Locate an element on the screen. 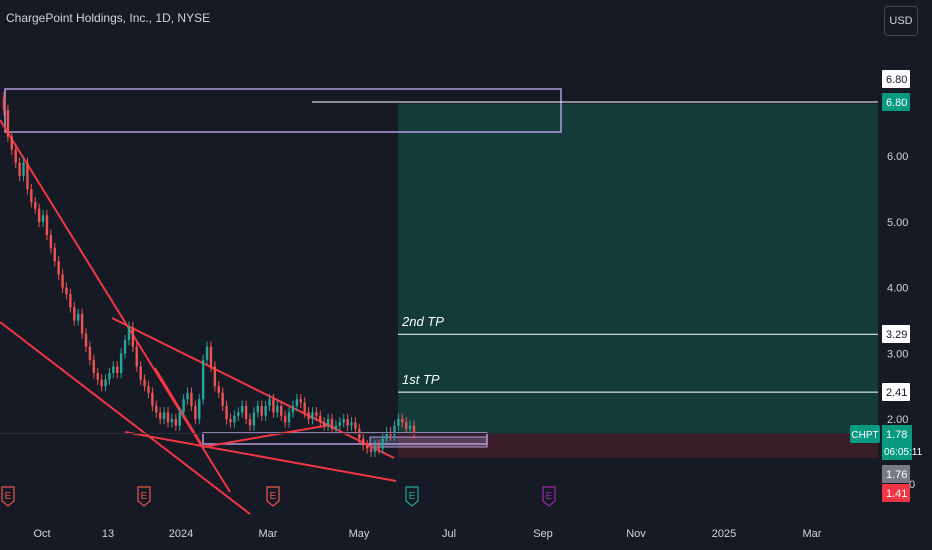  price-label: 1.41 is located at coordinates (896, 493).